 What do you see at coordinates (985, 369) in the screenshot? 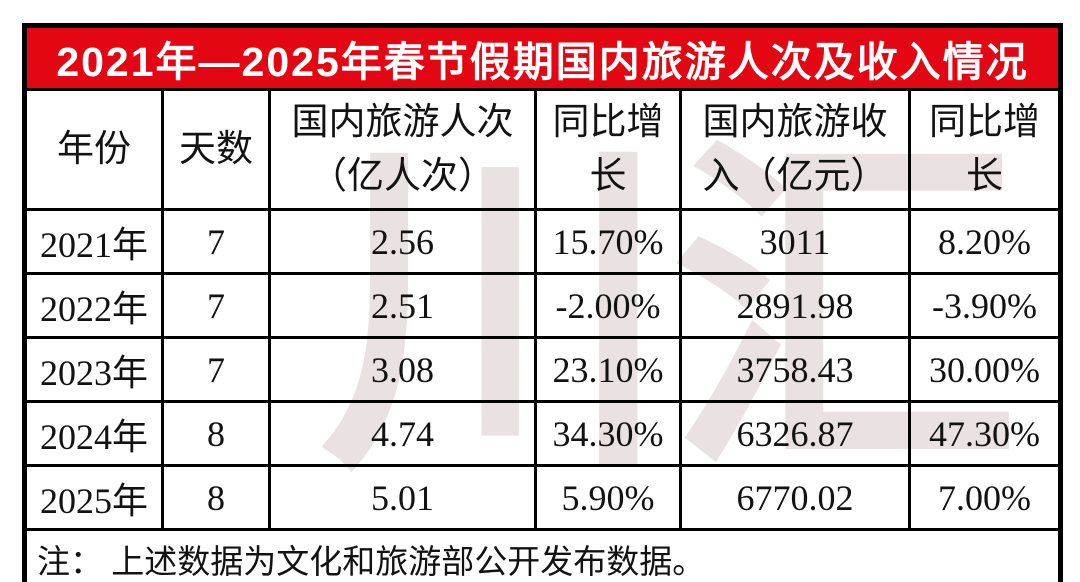
I see `cell-revenue-growth: 30.00%` at bounding box center [985, 369].